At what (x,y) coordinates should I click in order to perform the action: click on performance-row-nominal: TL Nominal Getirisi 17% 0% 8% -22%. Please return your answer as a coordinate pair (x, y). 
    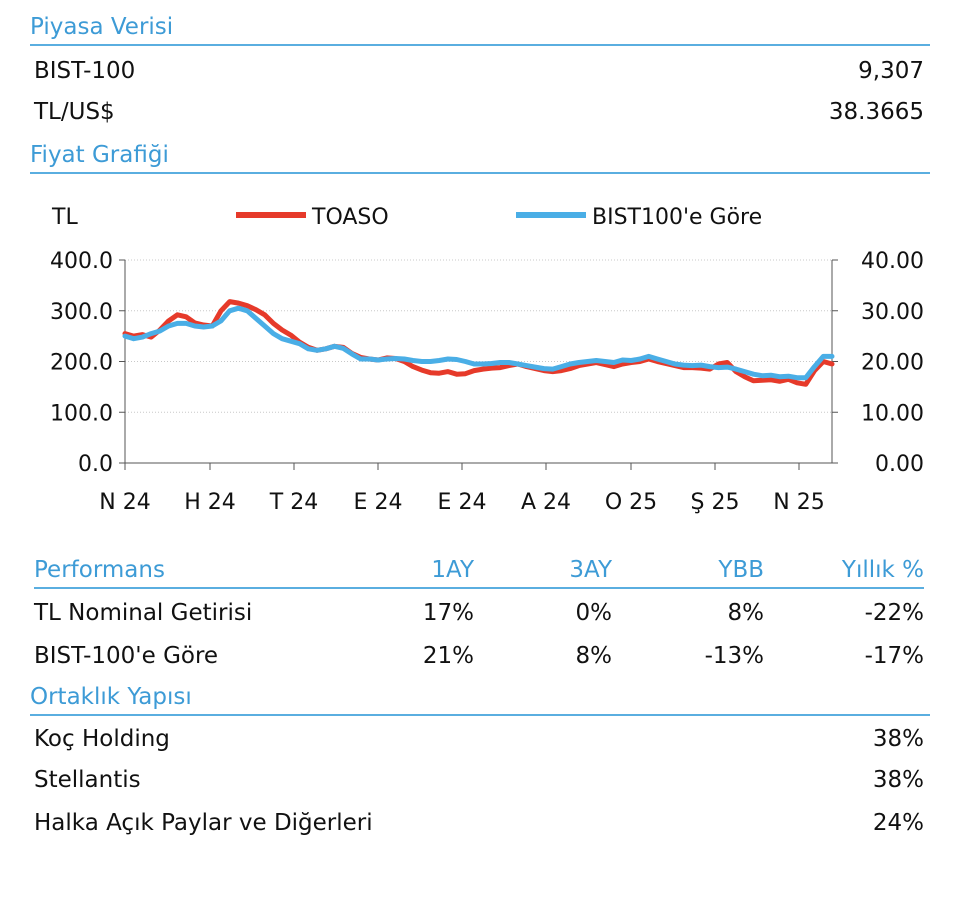
    Looking at the image, I should click on (479, 613).